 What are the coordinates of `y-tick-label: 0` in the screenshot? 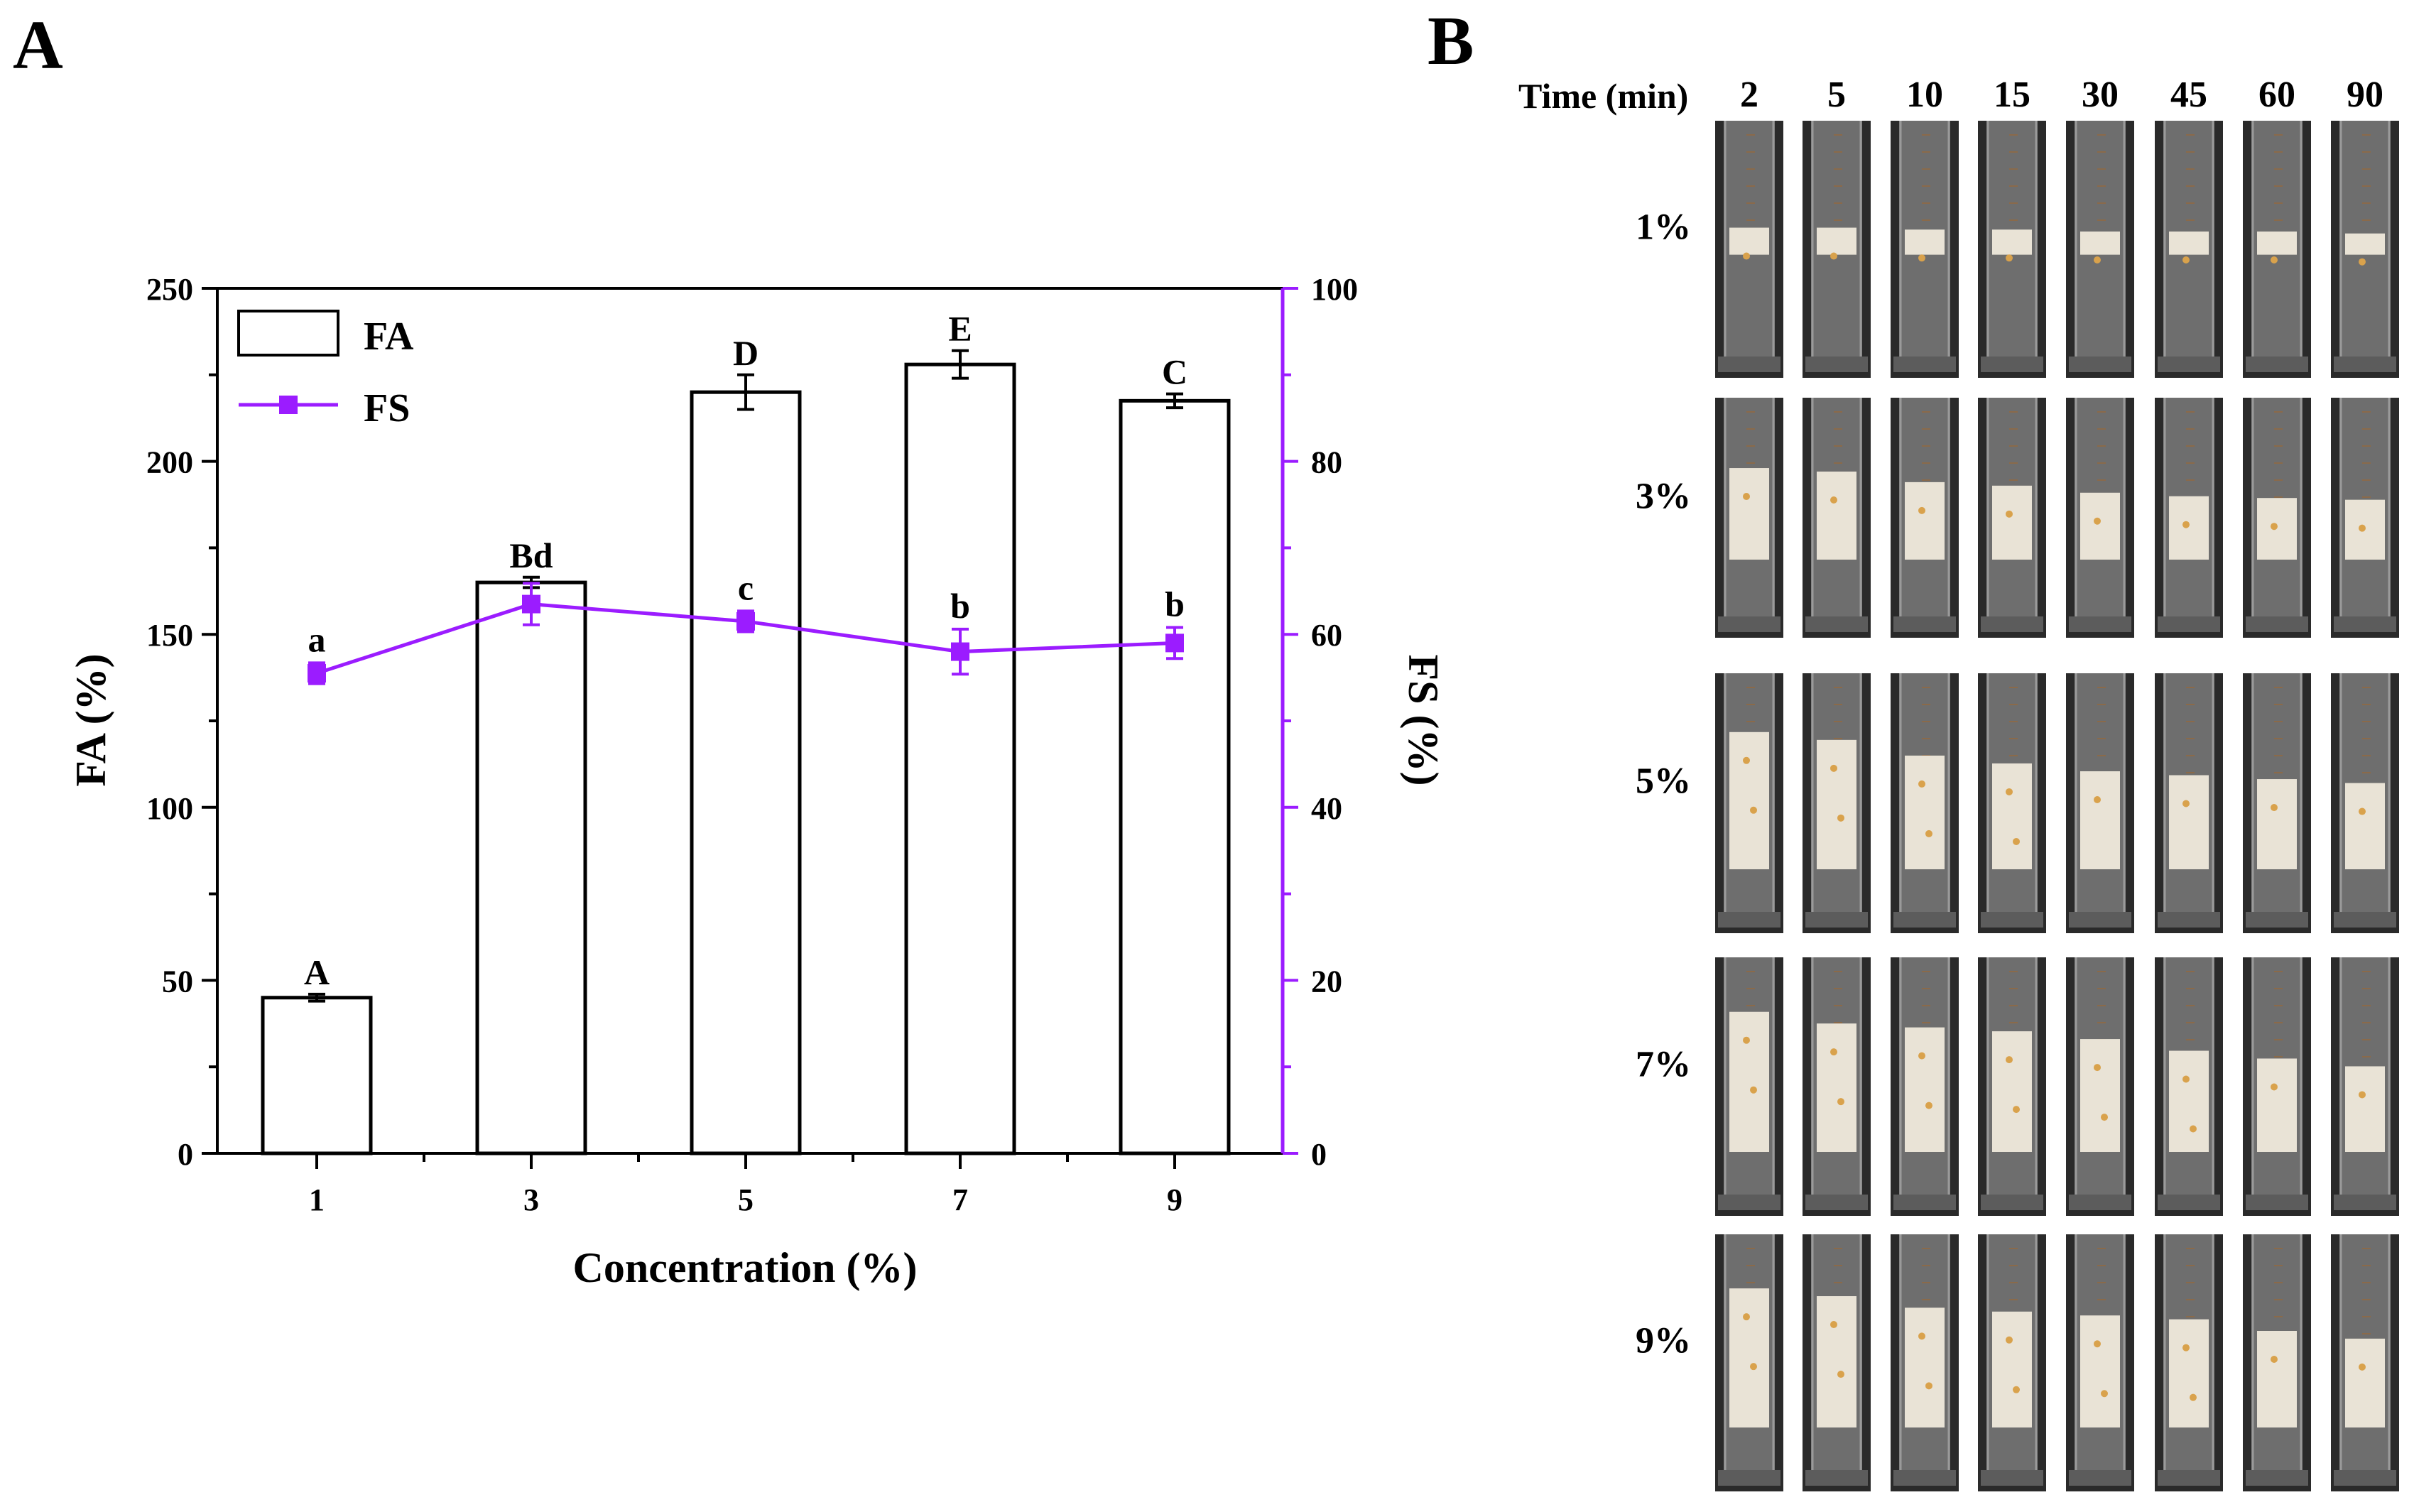 It's located at (186, 1154).